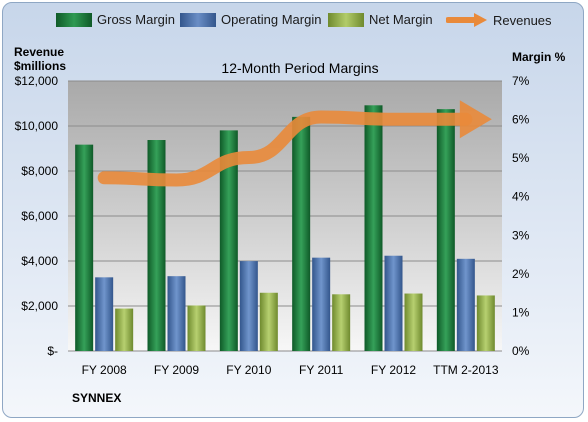 This screenshot has width=588, height=422. Describe the element at coordinates (40, 66) in the screenshot. I see `left-axis-title-line-2: $millions` at that location.